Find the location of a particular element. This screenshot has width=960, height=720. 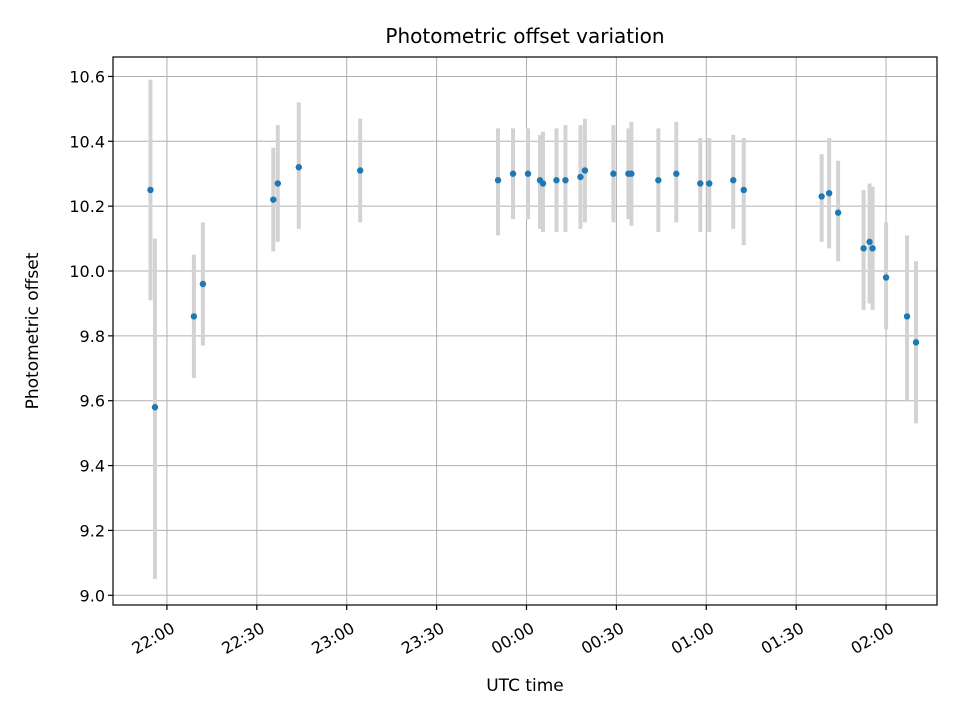

y-tick-label: 10.2 is located at coordinates (87, 206).